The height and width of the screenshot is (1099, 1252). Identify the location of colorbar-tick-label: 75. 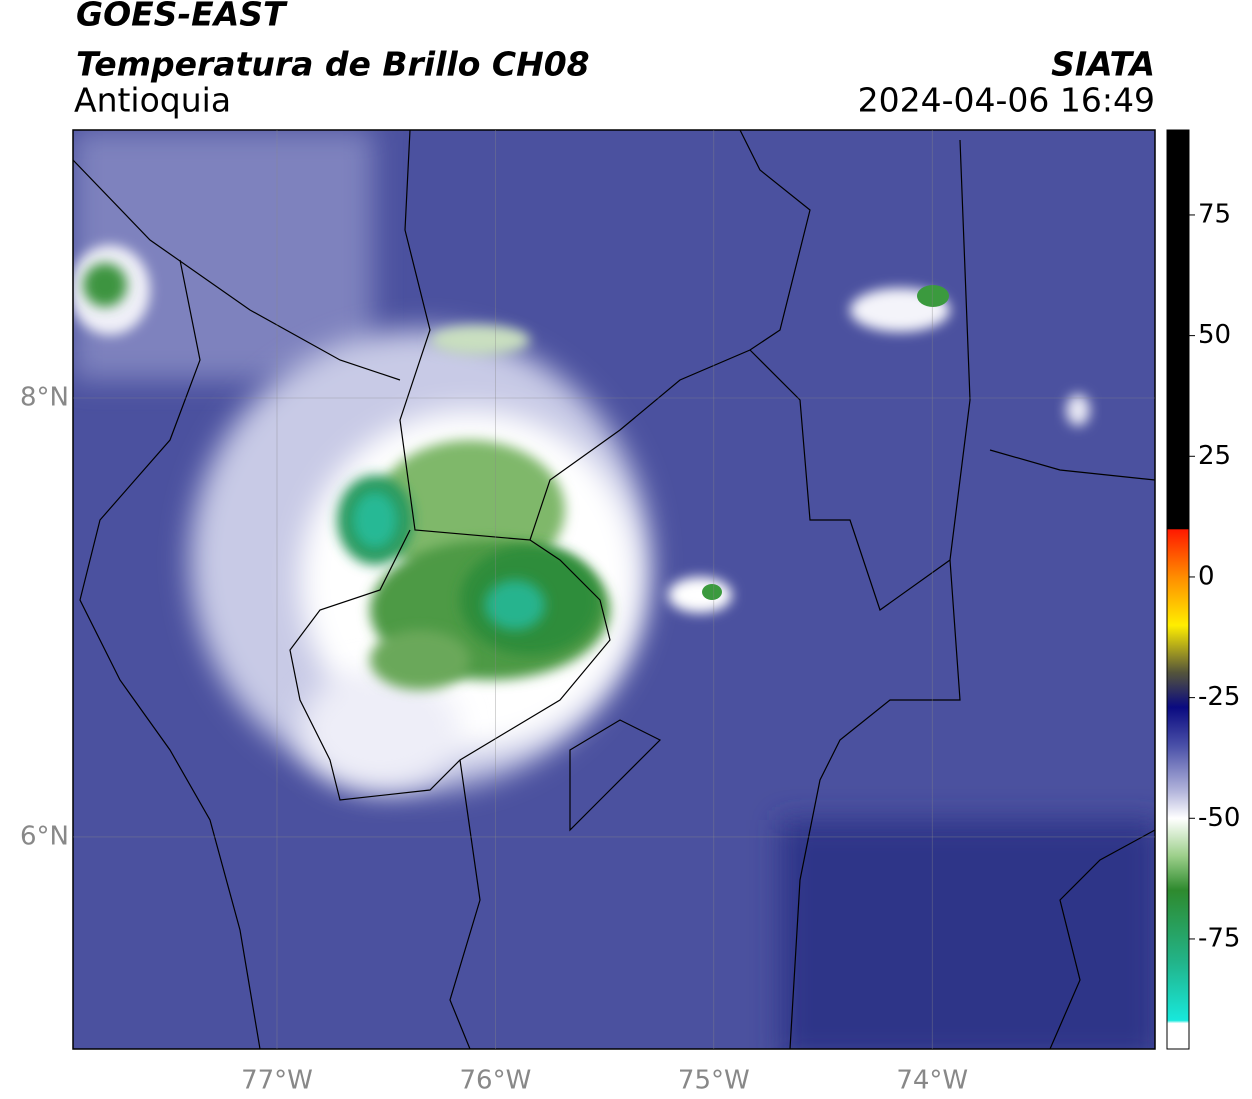
(1214, 214).